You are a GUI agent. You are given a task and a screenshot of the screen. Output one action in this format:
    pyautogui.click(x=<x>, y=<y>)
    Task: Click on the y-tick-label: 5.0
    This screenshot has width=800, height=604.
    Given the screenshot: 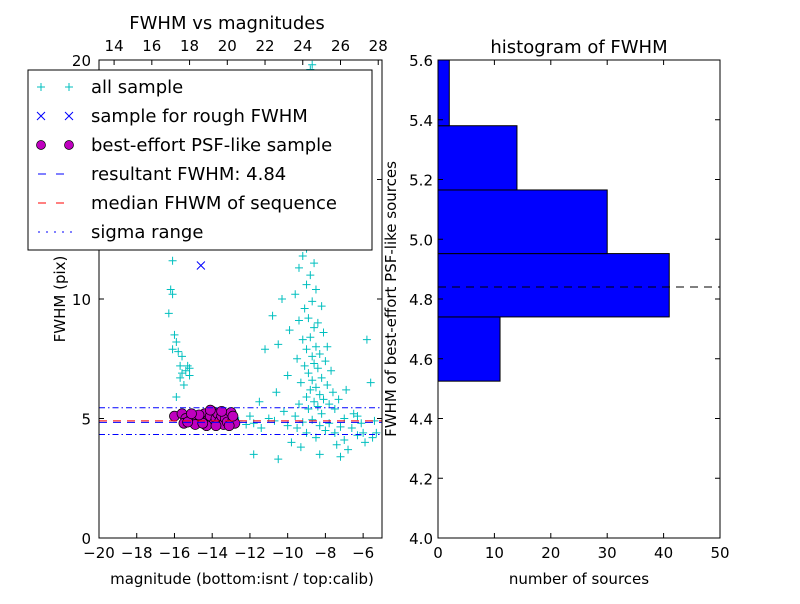 What is the action you would take?
    pyautogui.click(x=421, y=240)
    